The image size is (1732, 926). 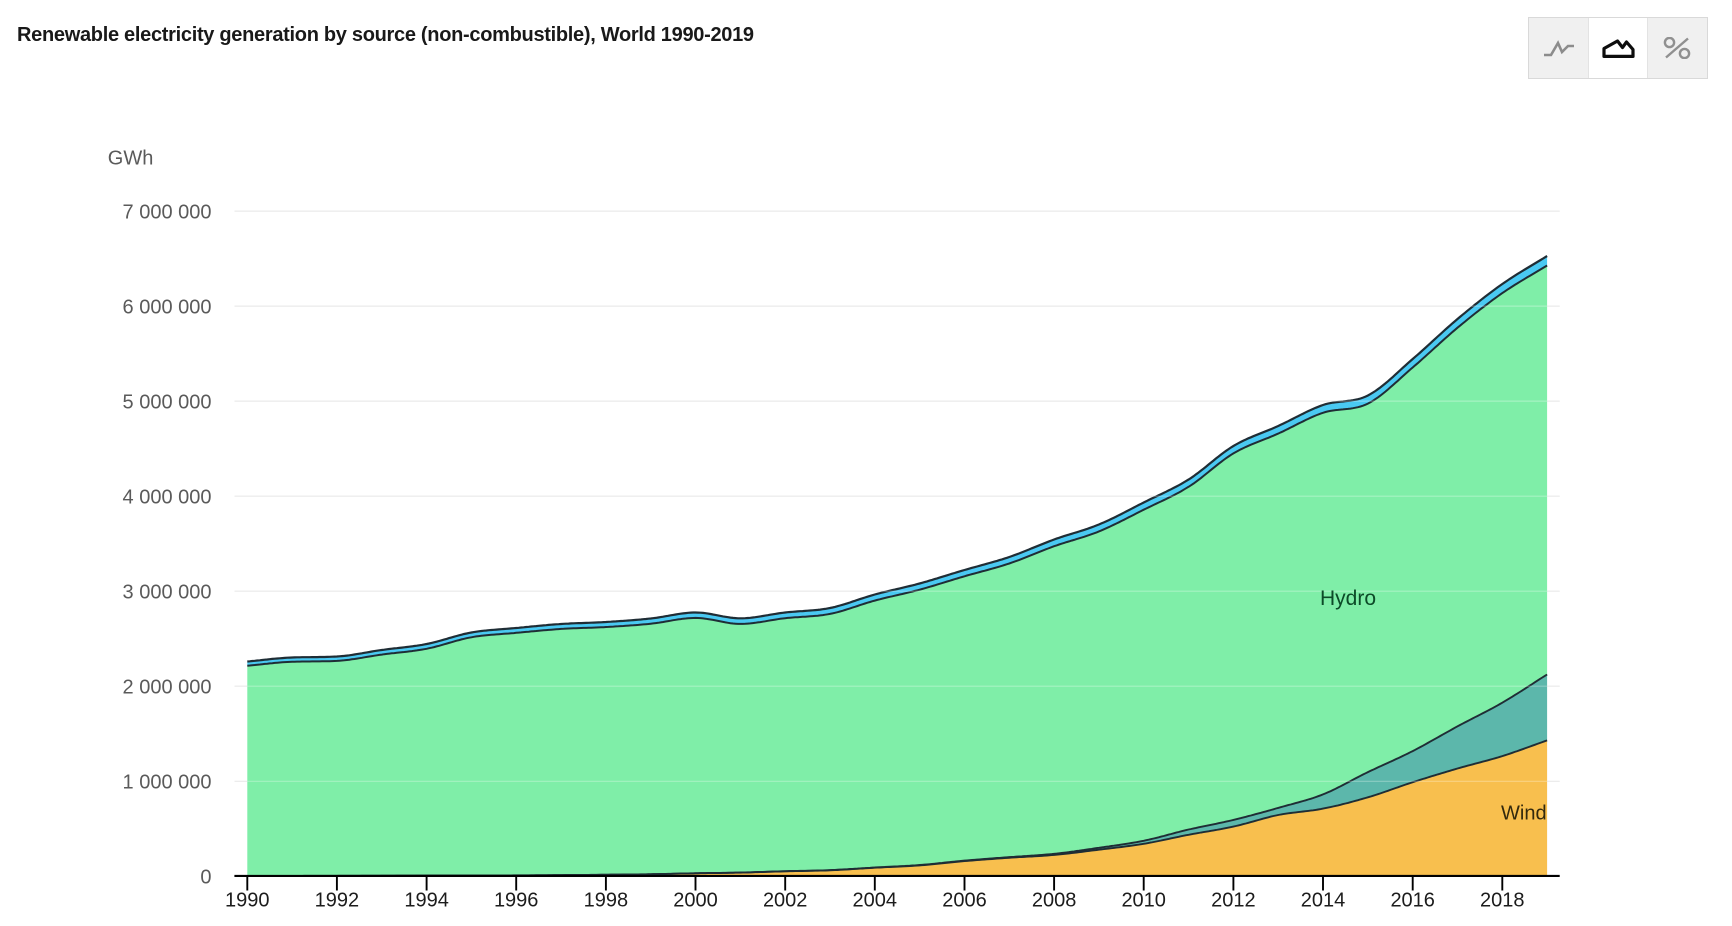 I want to click on svg-text: 1990, so click(x=247, y=901).